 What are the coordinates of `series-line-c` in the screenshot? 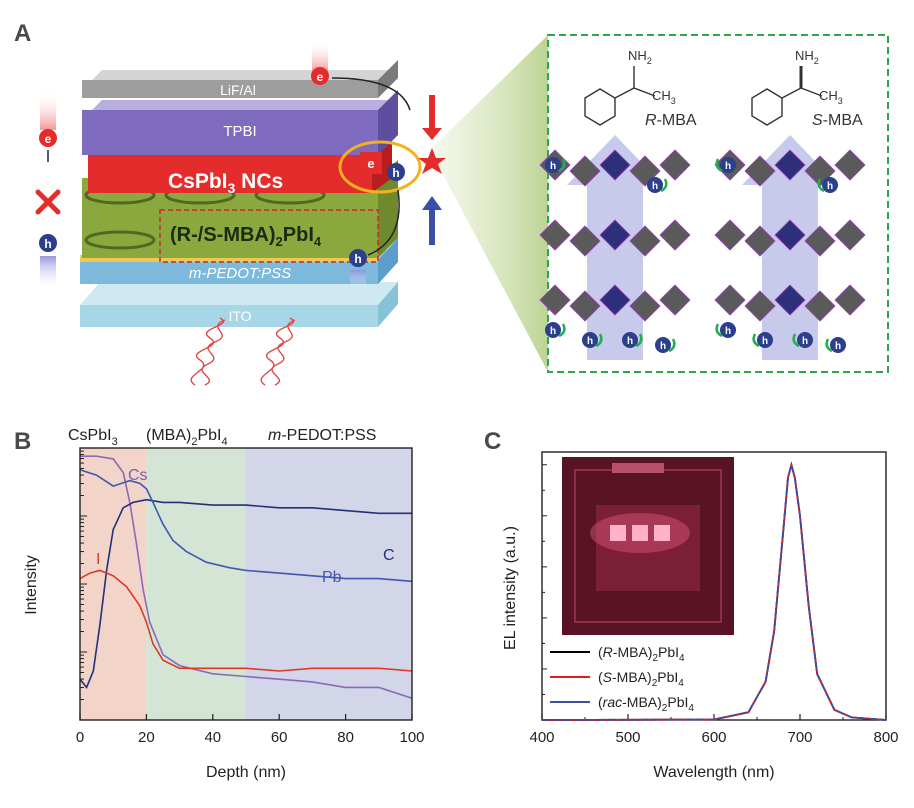 It's located at (245, 593).